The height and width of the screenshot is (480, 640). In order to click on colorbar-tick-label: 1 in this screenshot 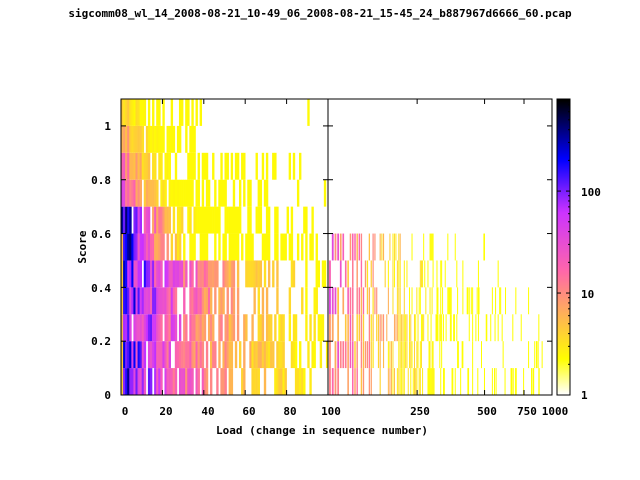, I will do `click(584, 395)`.